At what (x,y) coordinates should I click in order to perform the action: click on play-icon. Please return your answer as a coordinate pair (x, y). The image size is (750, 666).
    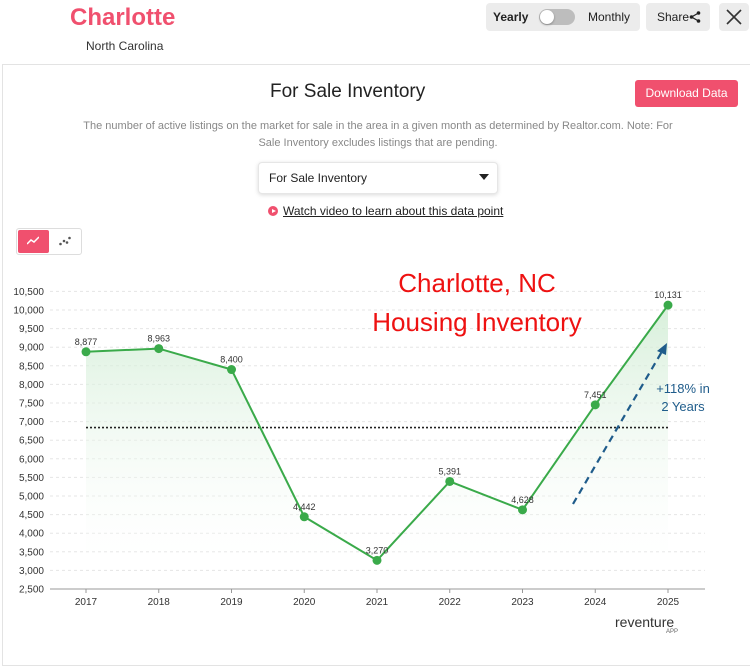
    Looking at the image, I should click on (273, 211).